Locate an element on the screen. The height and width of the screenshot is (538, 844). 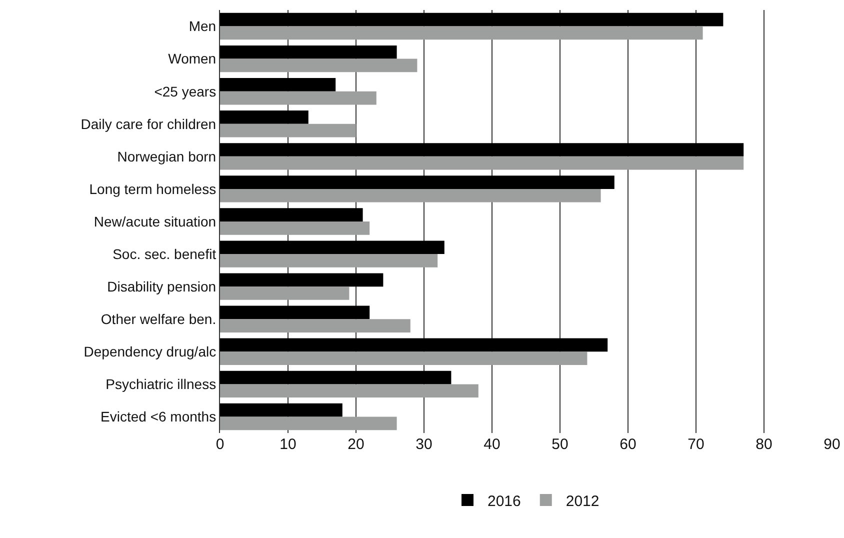
x-tick-label: 80 is located at coordinates (764, 444).